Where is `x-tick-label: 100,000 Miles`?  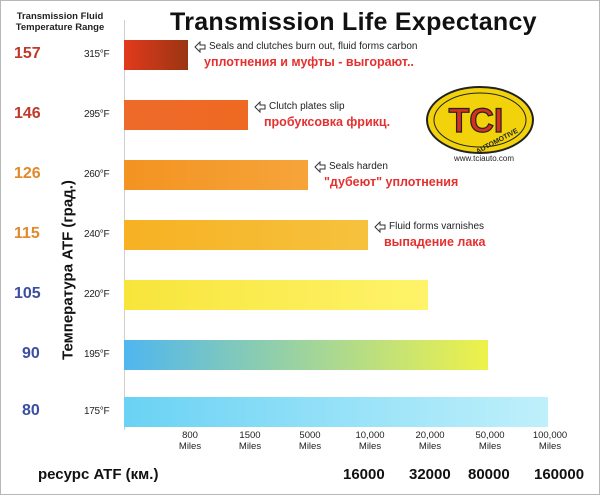 x-tick-label: 100,000 Miles is located at coordinates (550, 441).